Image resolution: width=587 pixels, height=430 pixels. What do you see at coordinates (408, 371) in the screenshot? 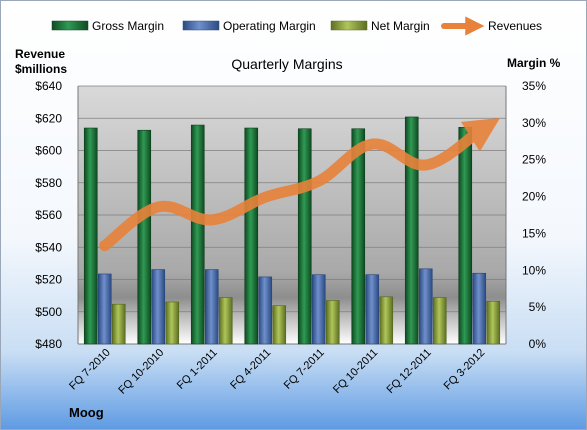
I see `x-tick-label: FQ 12-2011` at bounding box center [408, 371].